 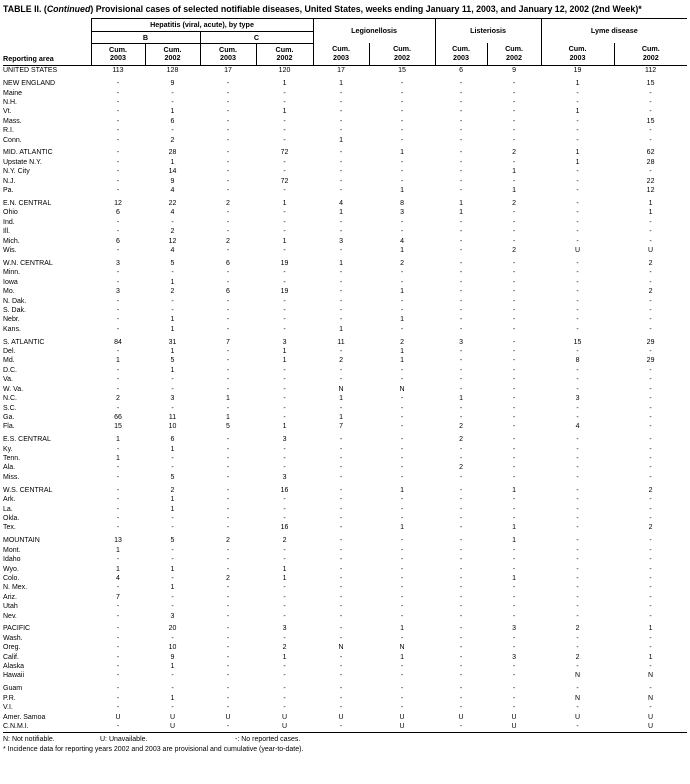 I want to click on value-cell: 3, so click(x=172, y=616).